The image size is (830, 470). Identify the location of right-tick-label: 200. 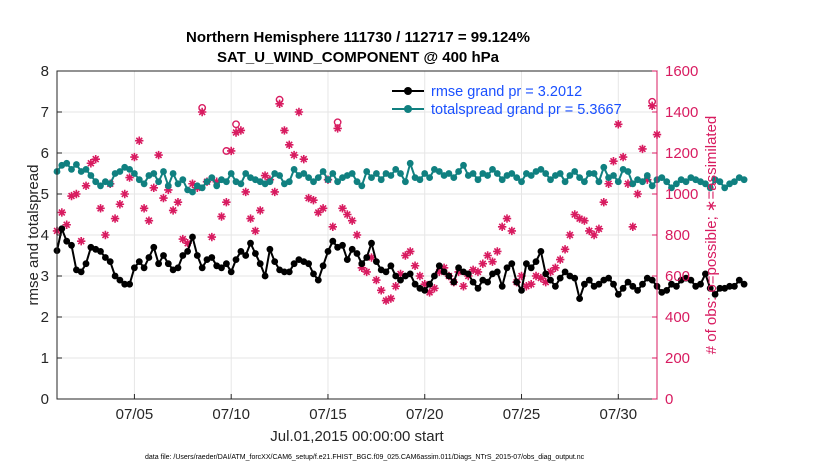
(677, 358).